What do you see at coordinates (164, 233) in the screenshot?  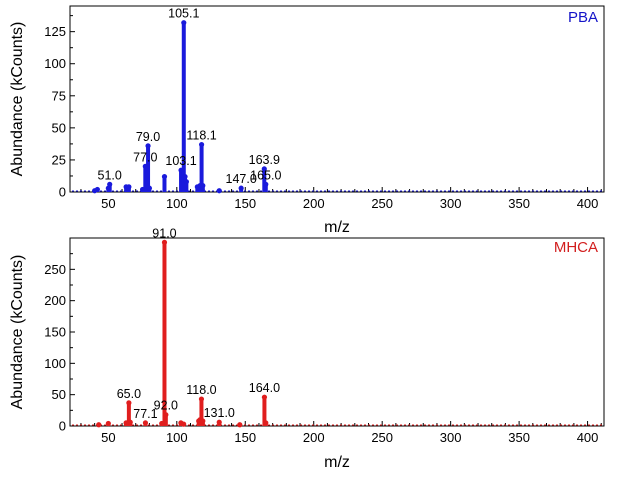 I see `mhca-peak-label: 91.0` at bounding box center [164, 233].